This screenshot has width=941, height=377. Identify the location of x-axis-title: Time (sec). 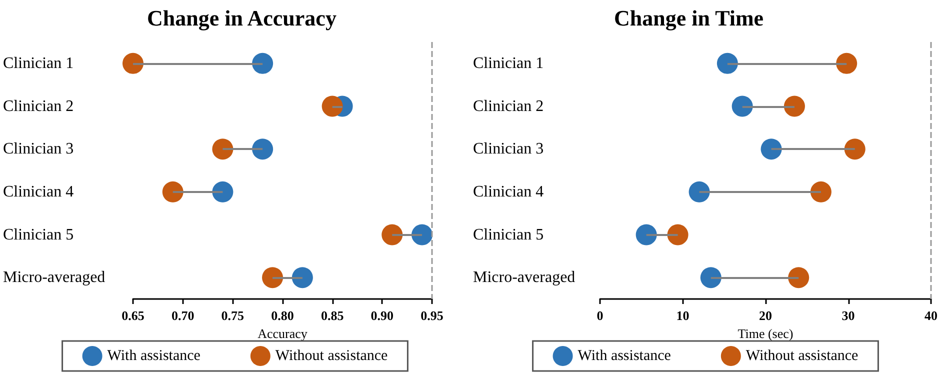
(766, 333).